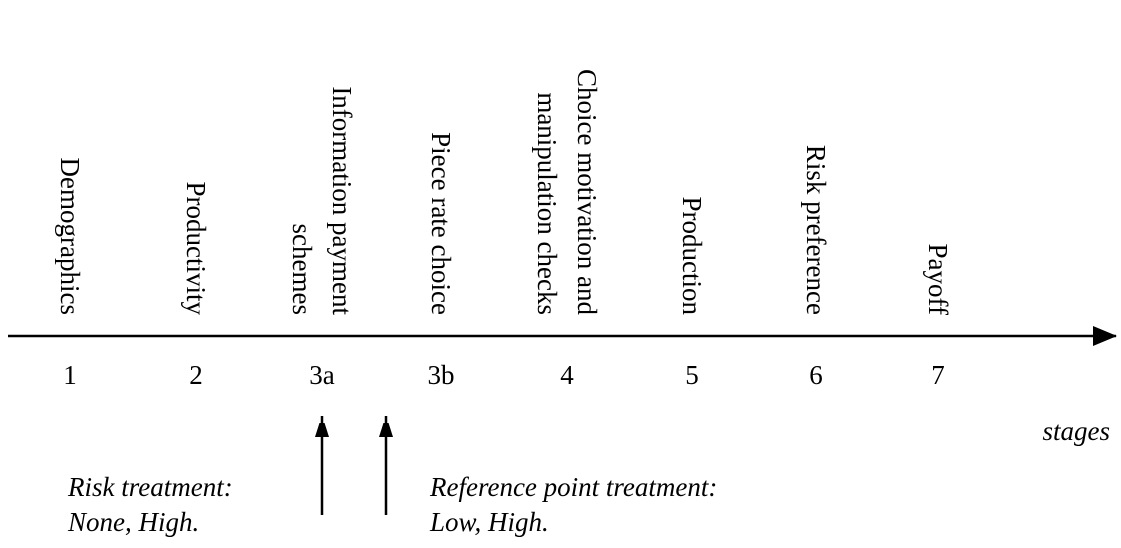 The image size is (1121, 548). I want to click on stage-label: Payoff, so click(938, 280).